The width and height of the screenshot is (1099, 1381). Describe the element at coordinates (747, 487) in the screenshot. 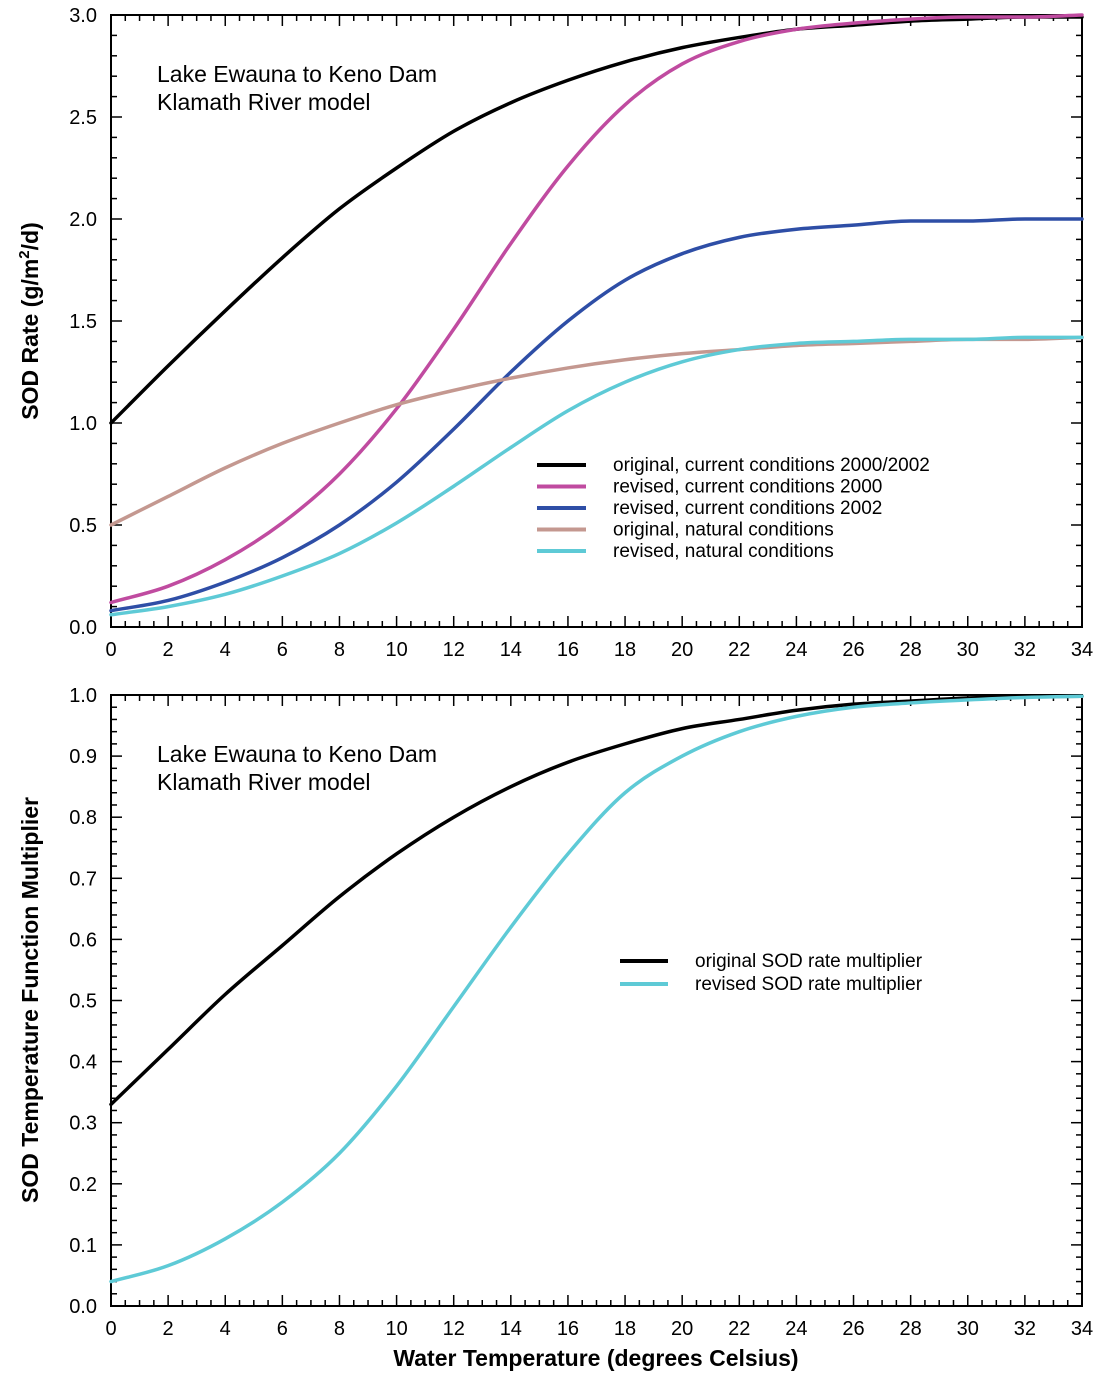

I see `legend-label: revised, current conditions 2000` at that location.